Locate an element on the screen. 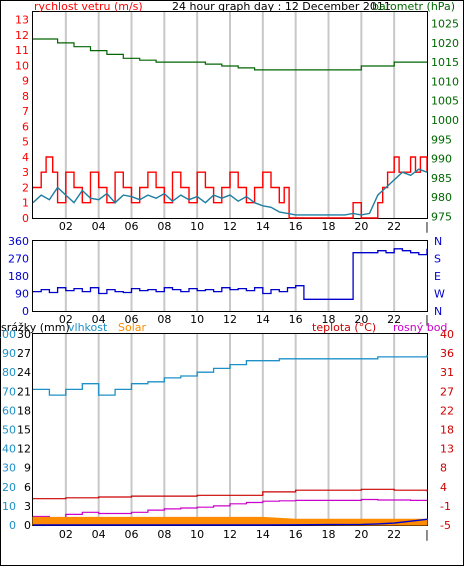 This screenshot has width=464, height=570. humidity-tick-label: 80 is located at coordinates (9, 372).